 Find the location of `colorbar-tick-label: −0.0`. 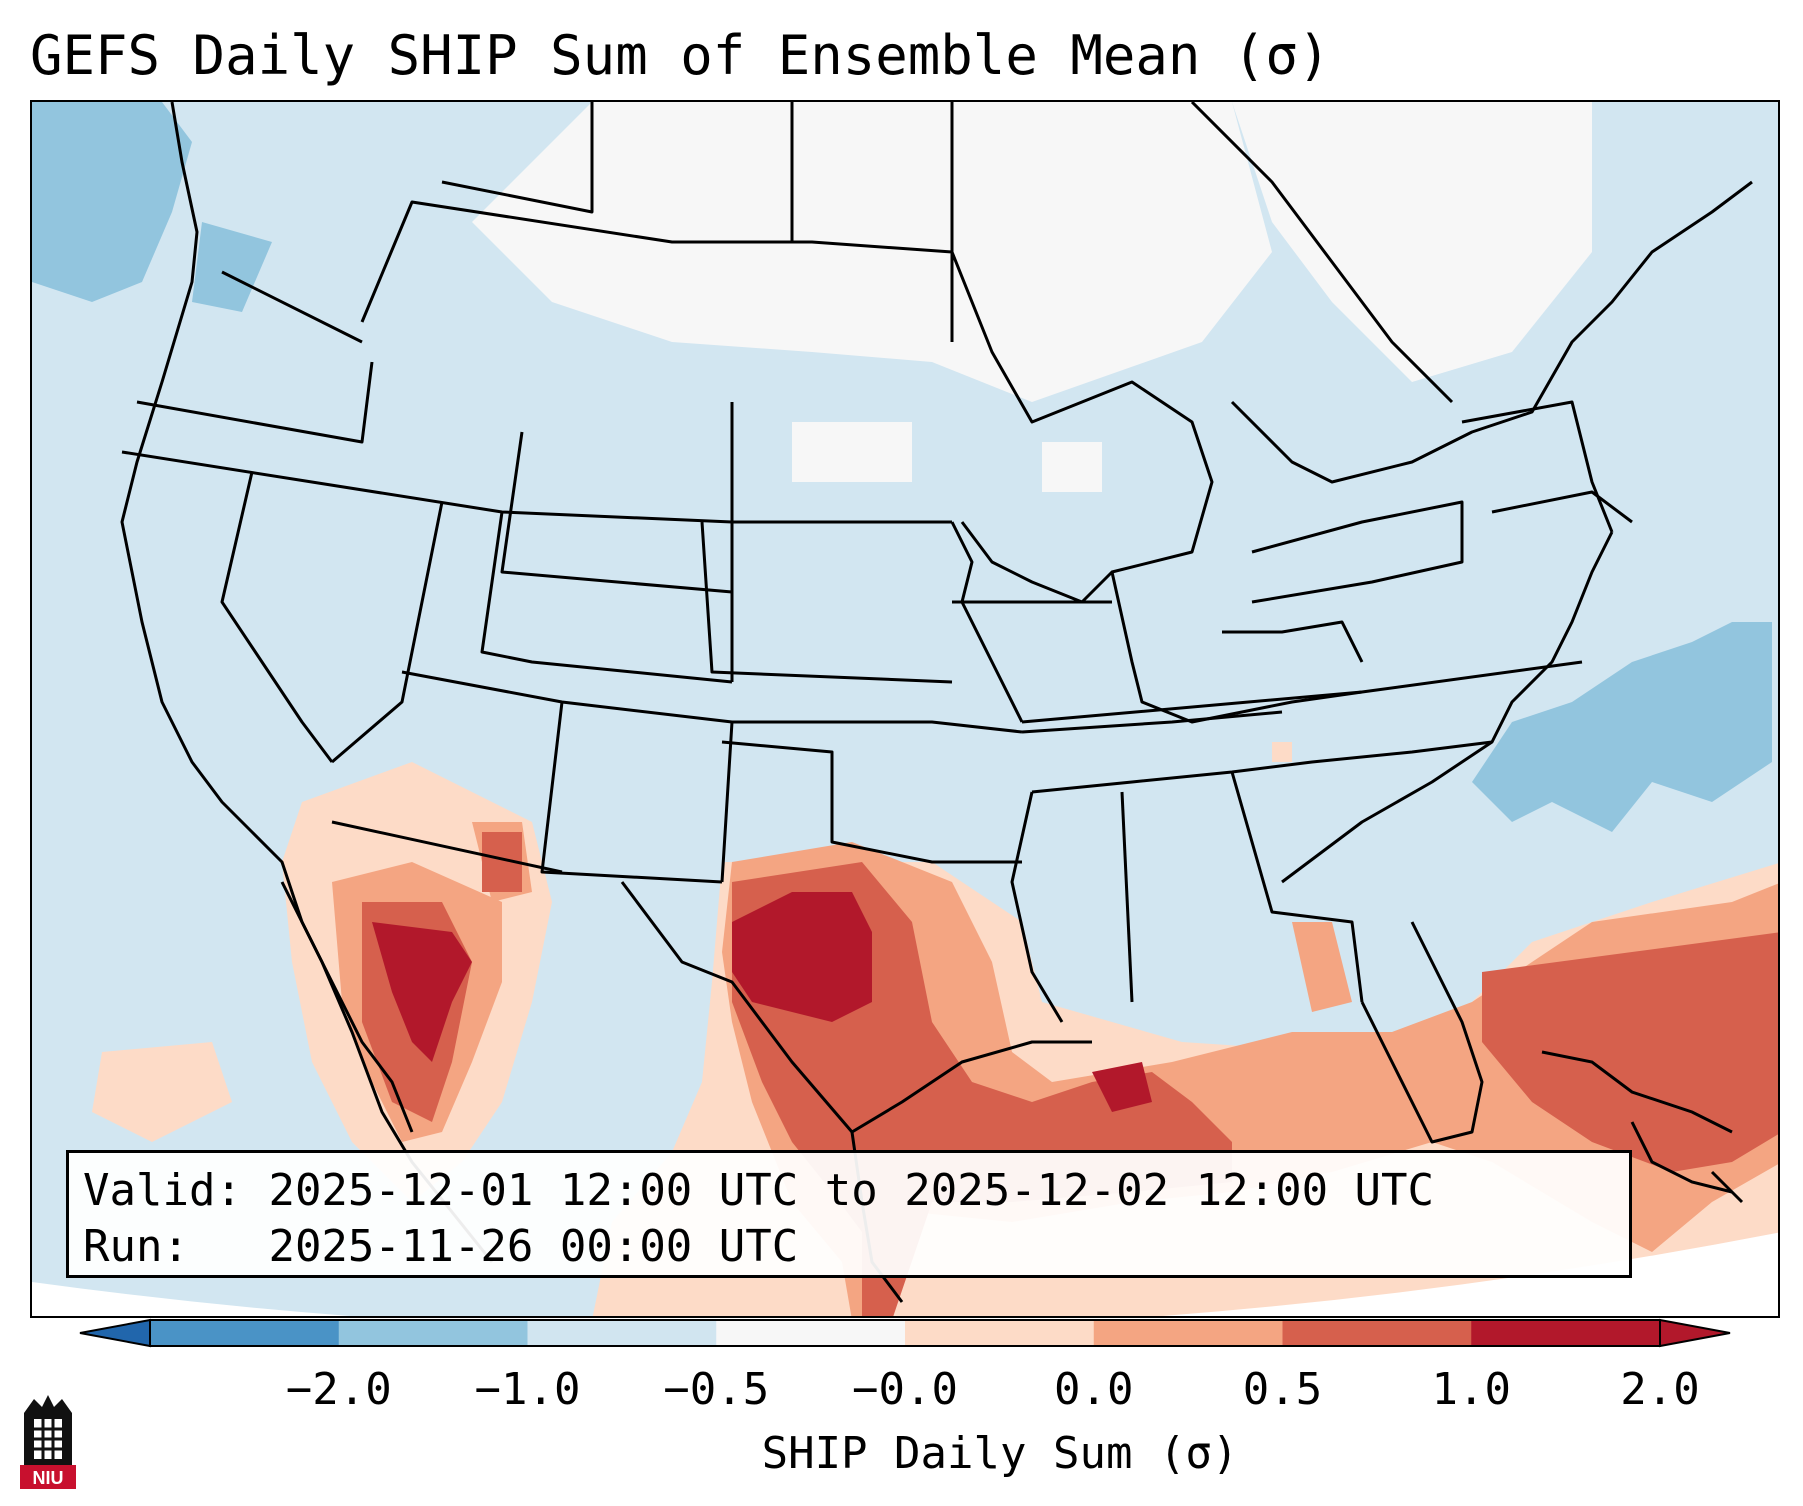

colorbar-tick-label: −0.0 is located at coordinates (905, 1389).